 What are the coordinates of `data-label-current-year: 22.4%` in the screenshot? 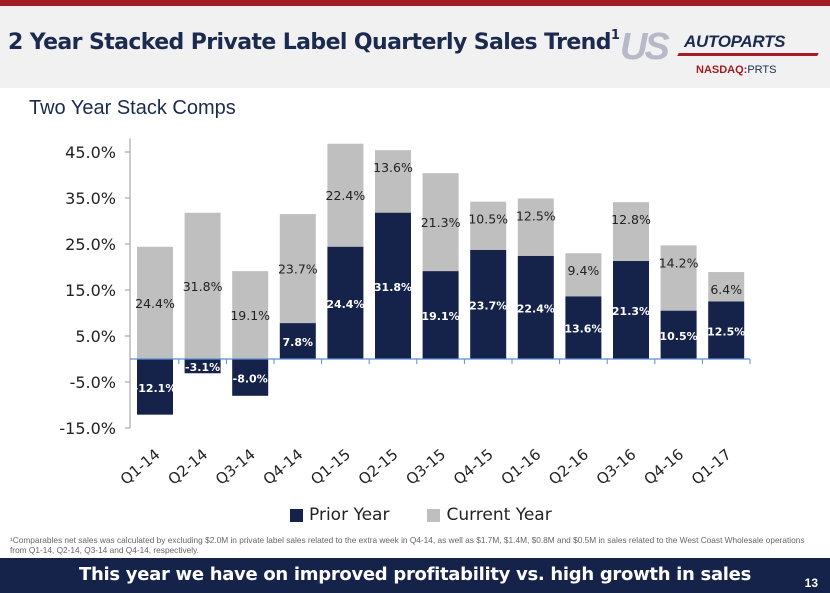 It's located at (346, 195).